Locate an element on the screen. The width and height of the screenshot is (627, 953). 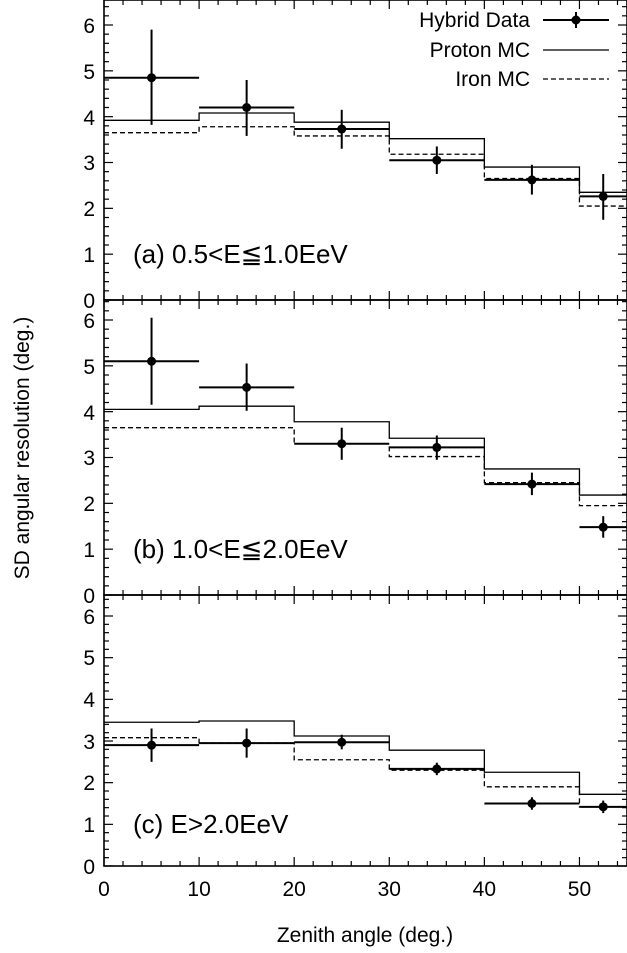
legend: Hybrid Data Proton MC Iron MC is located at coordinates (514, 50).